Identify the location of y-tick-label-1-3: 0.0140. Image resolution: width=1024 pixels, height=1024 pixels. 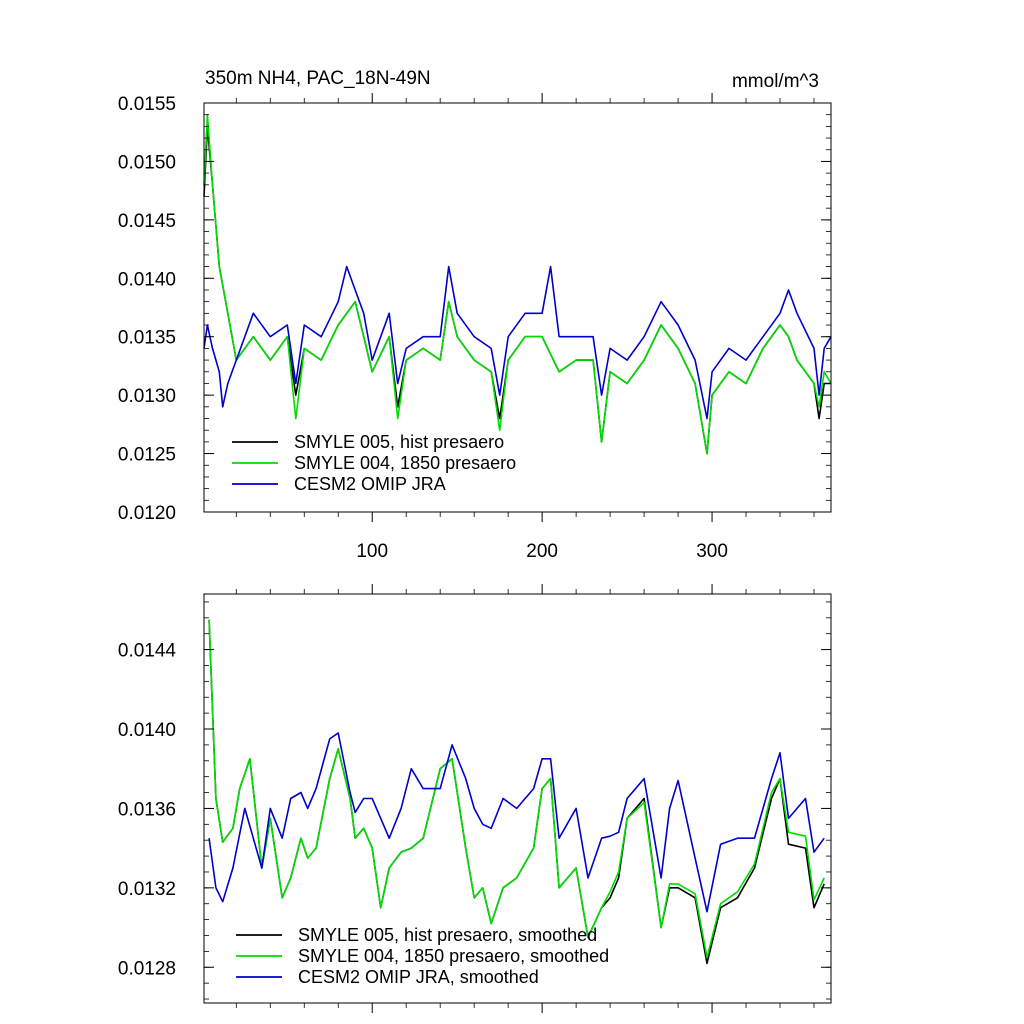
(147, 730).